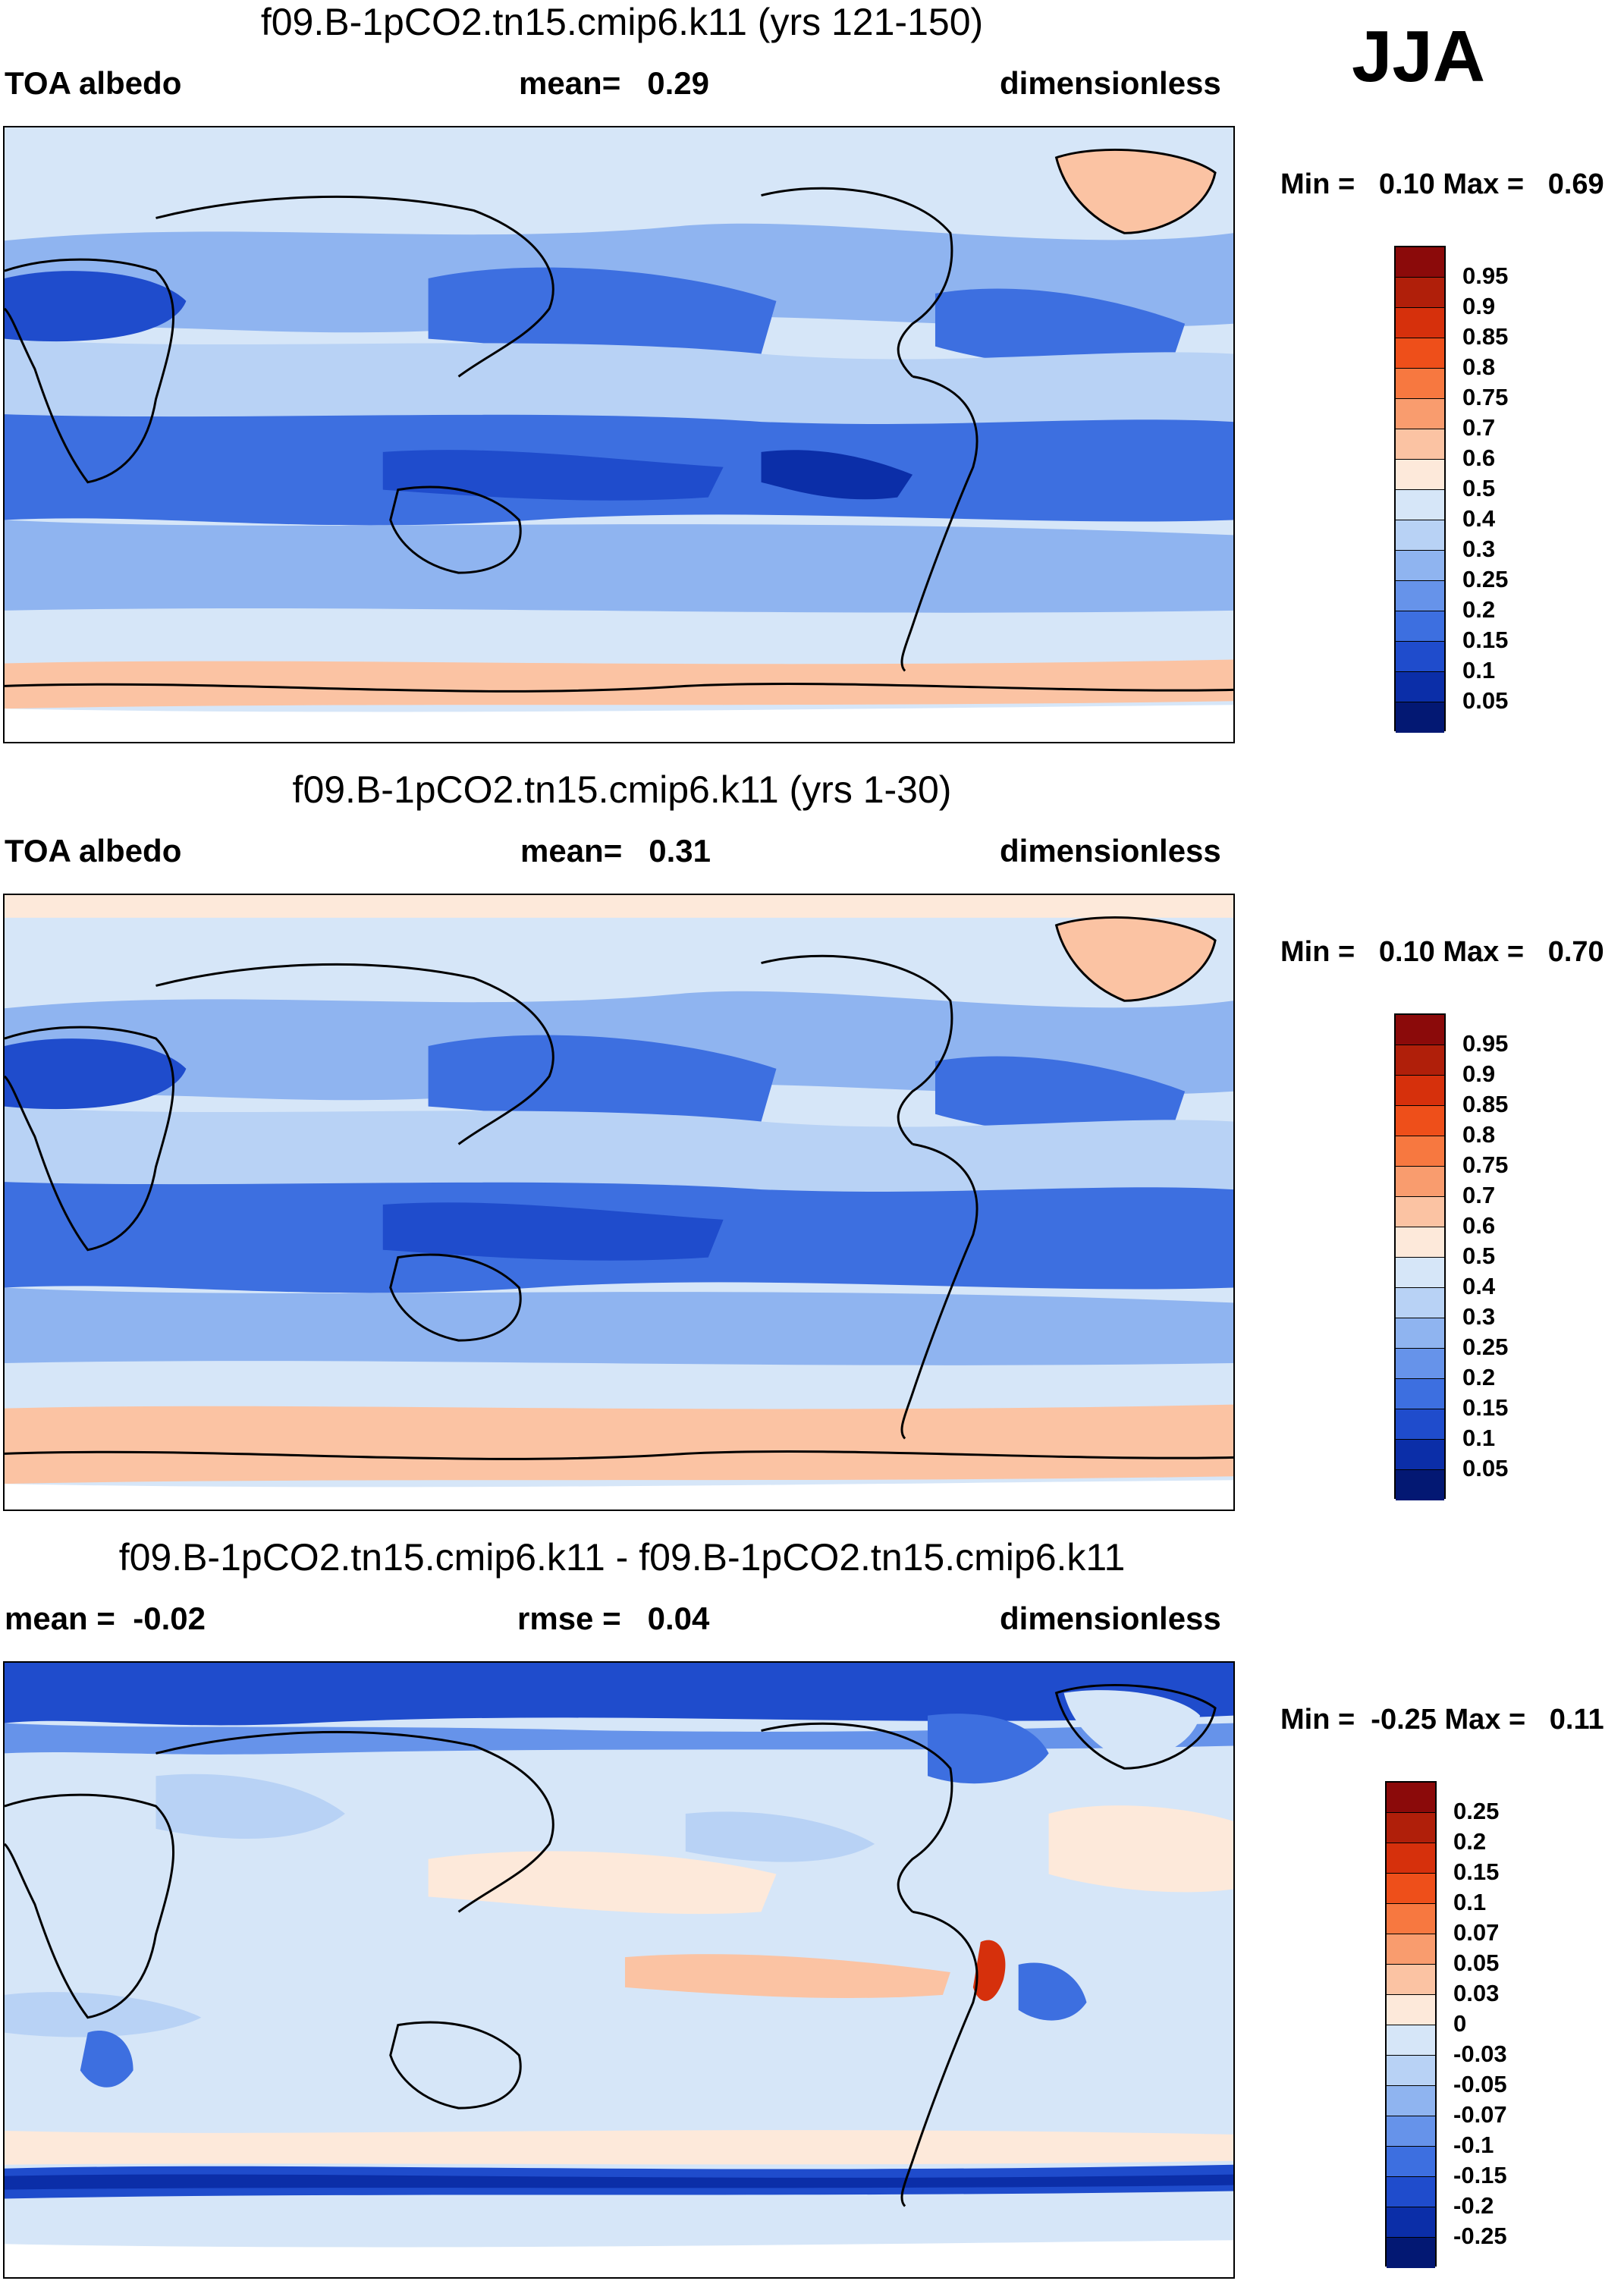  Describe the element at coordinates (622, 789) in the screenshot. I see `panel-2-title: f09.B-1pCO2.tn15.cmip6.k11 (yrs 1-30)` at that location.